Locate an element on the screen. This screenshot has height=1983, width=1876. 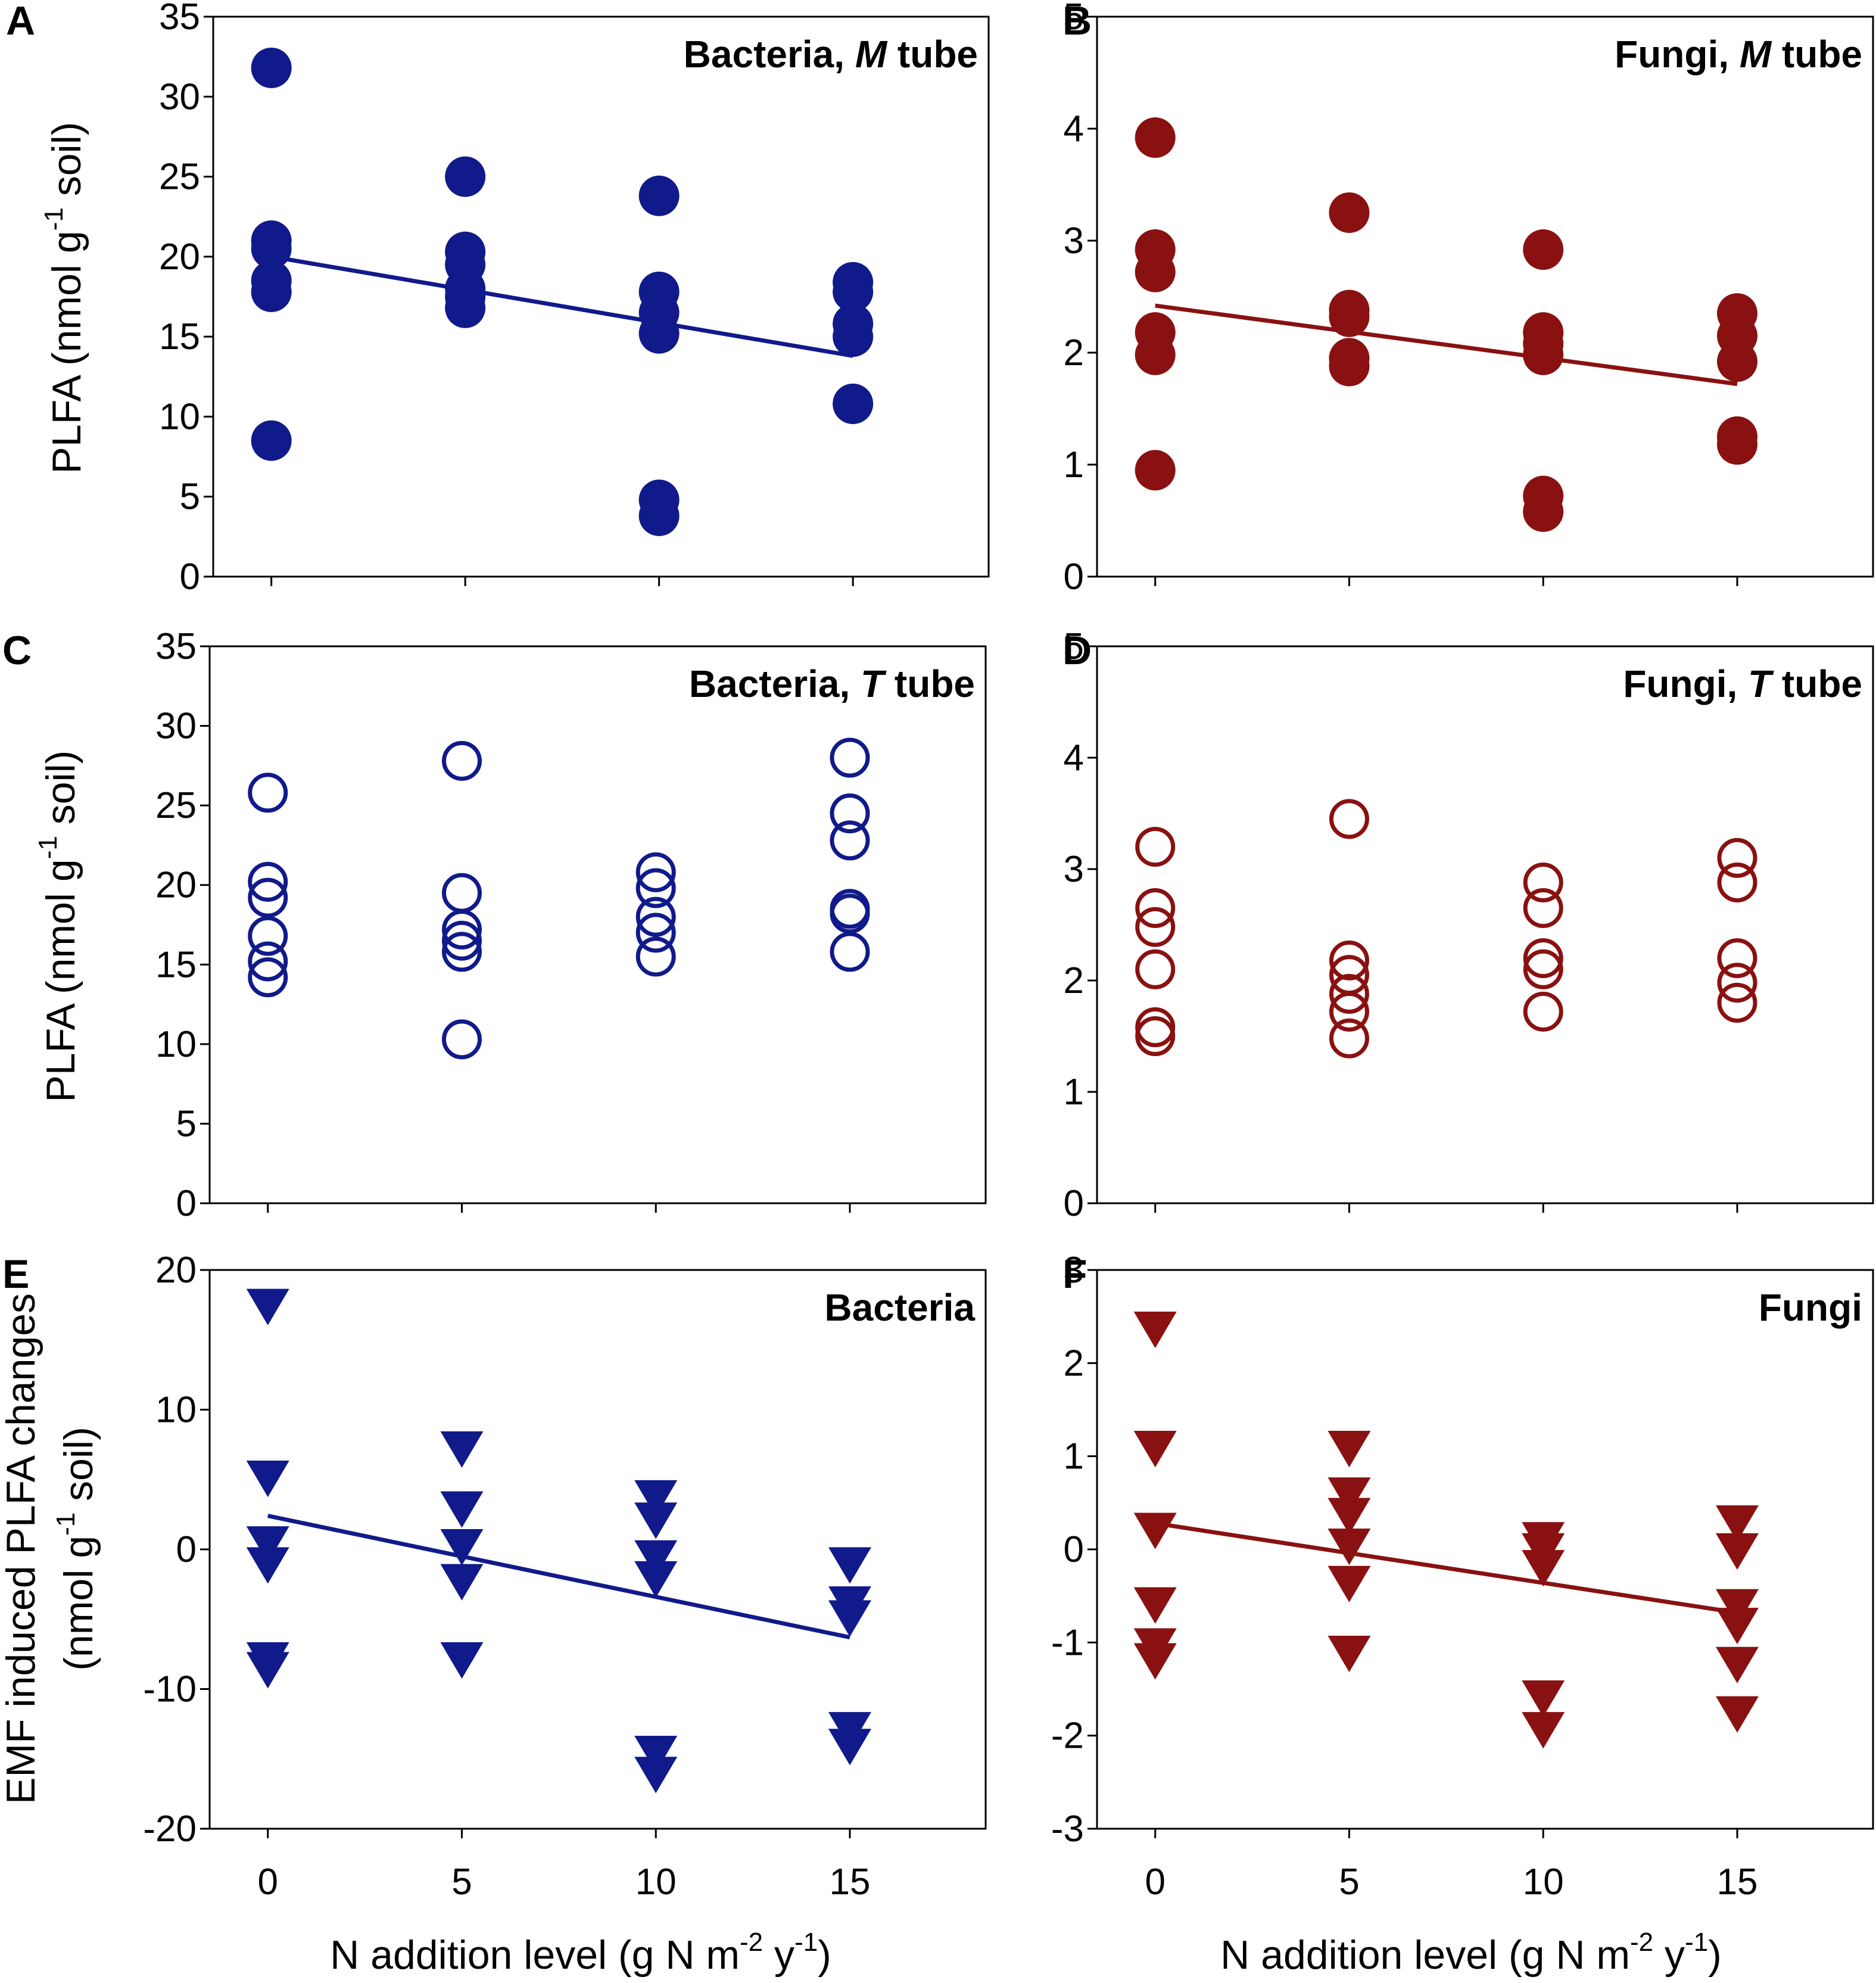
y-tick-label: 25 is located at coordinates (179, 177).